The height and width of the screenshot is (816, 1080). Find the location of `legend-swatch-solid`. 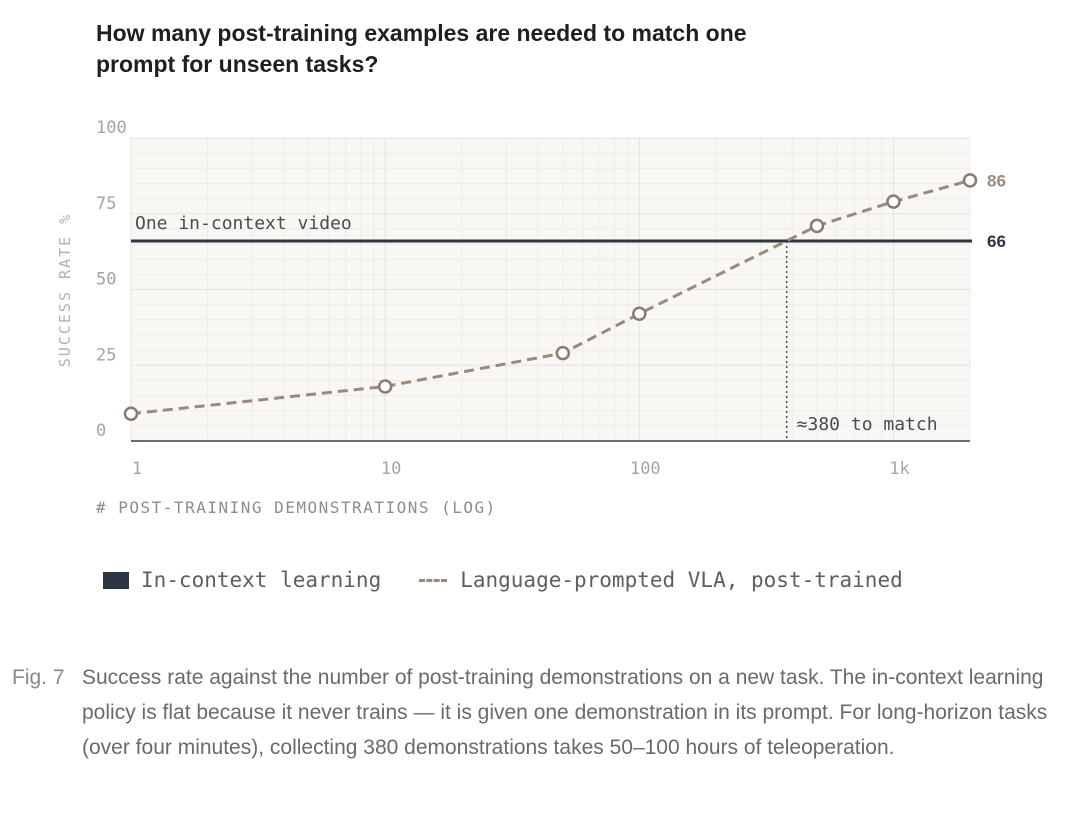

legend-swatch-solid is located at coordinates (116, 580).